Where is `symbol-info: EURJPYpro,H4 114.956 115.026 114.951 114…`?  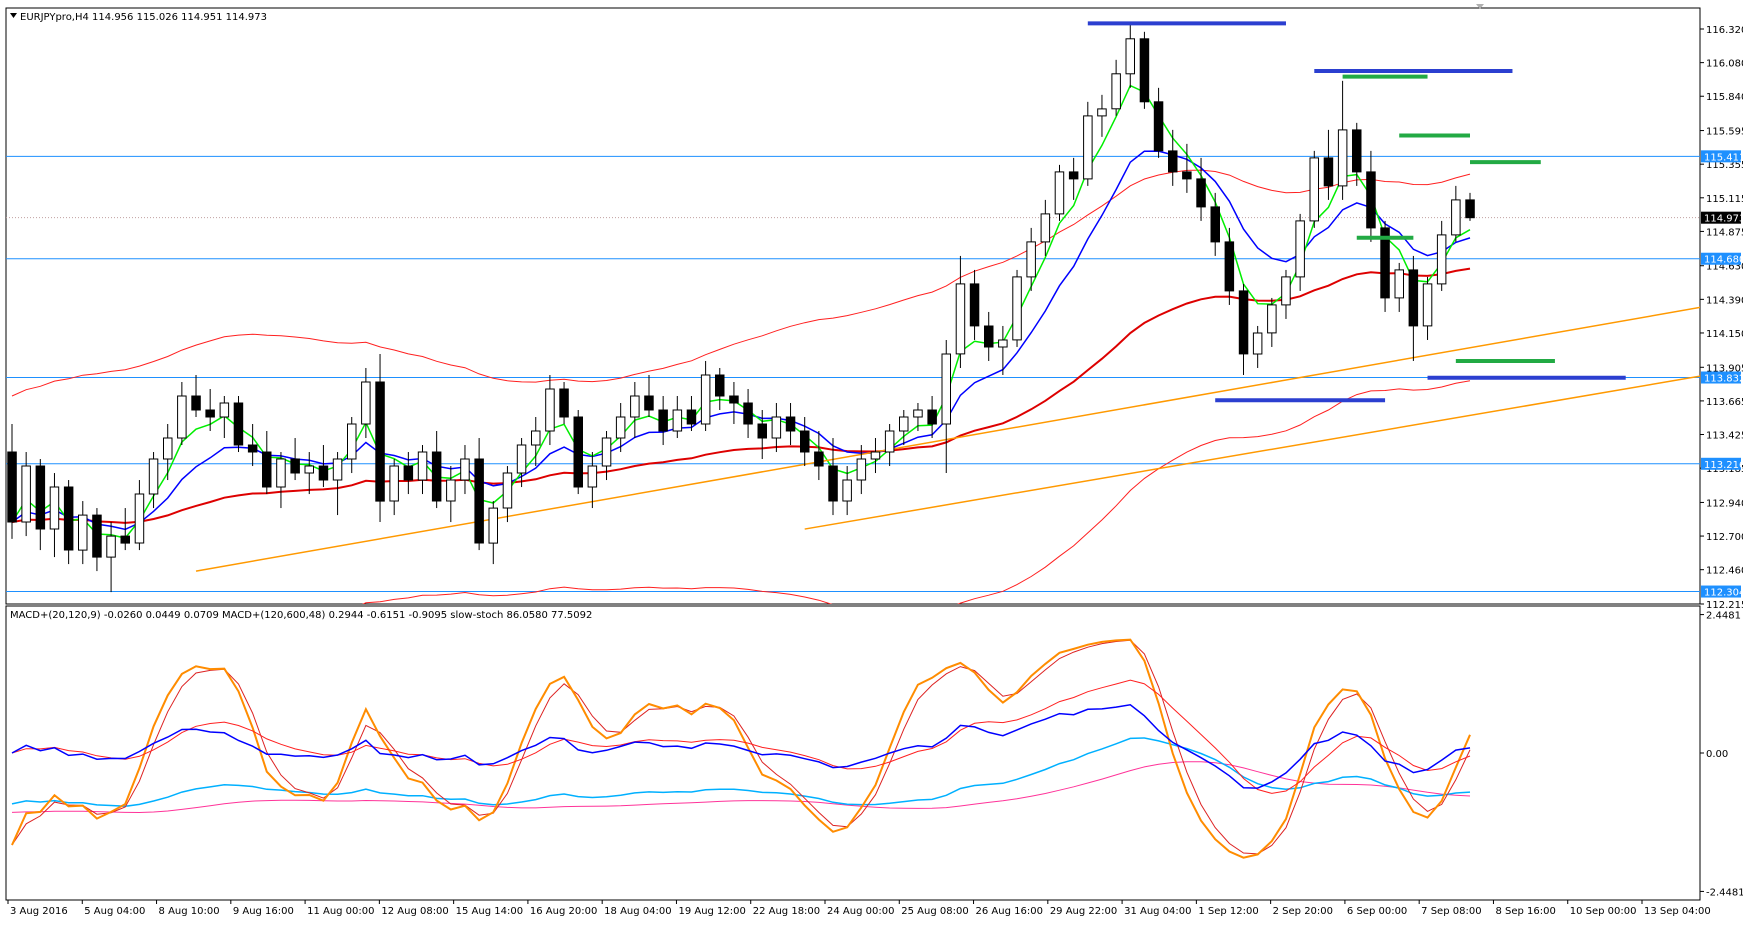
symbol-info: EURJPYpro,H4 114.956 115.026 114.951 114… is located at coordinates (143, 17).